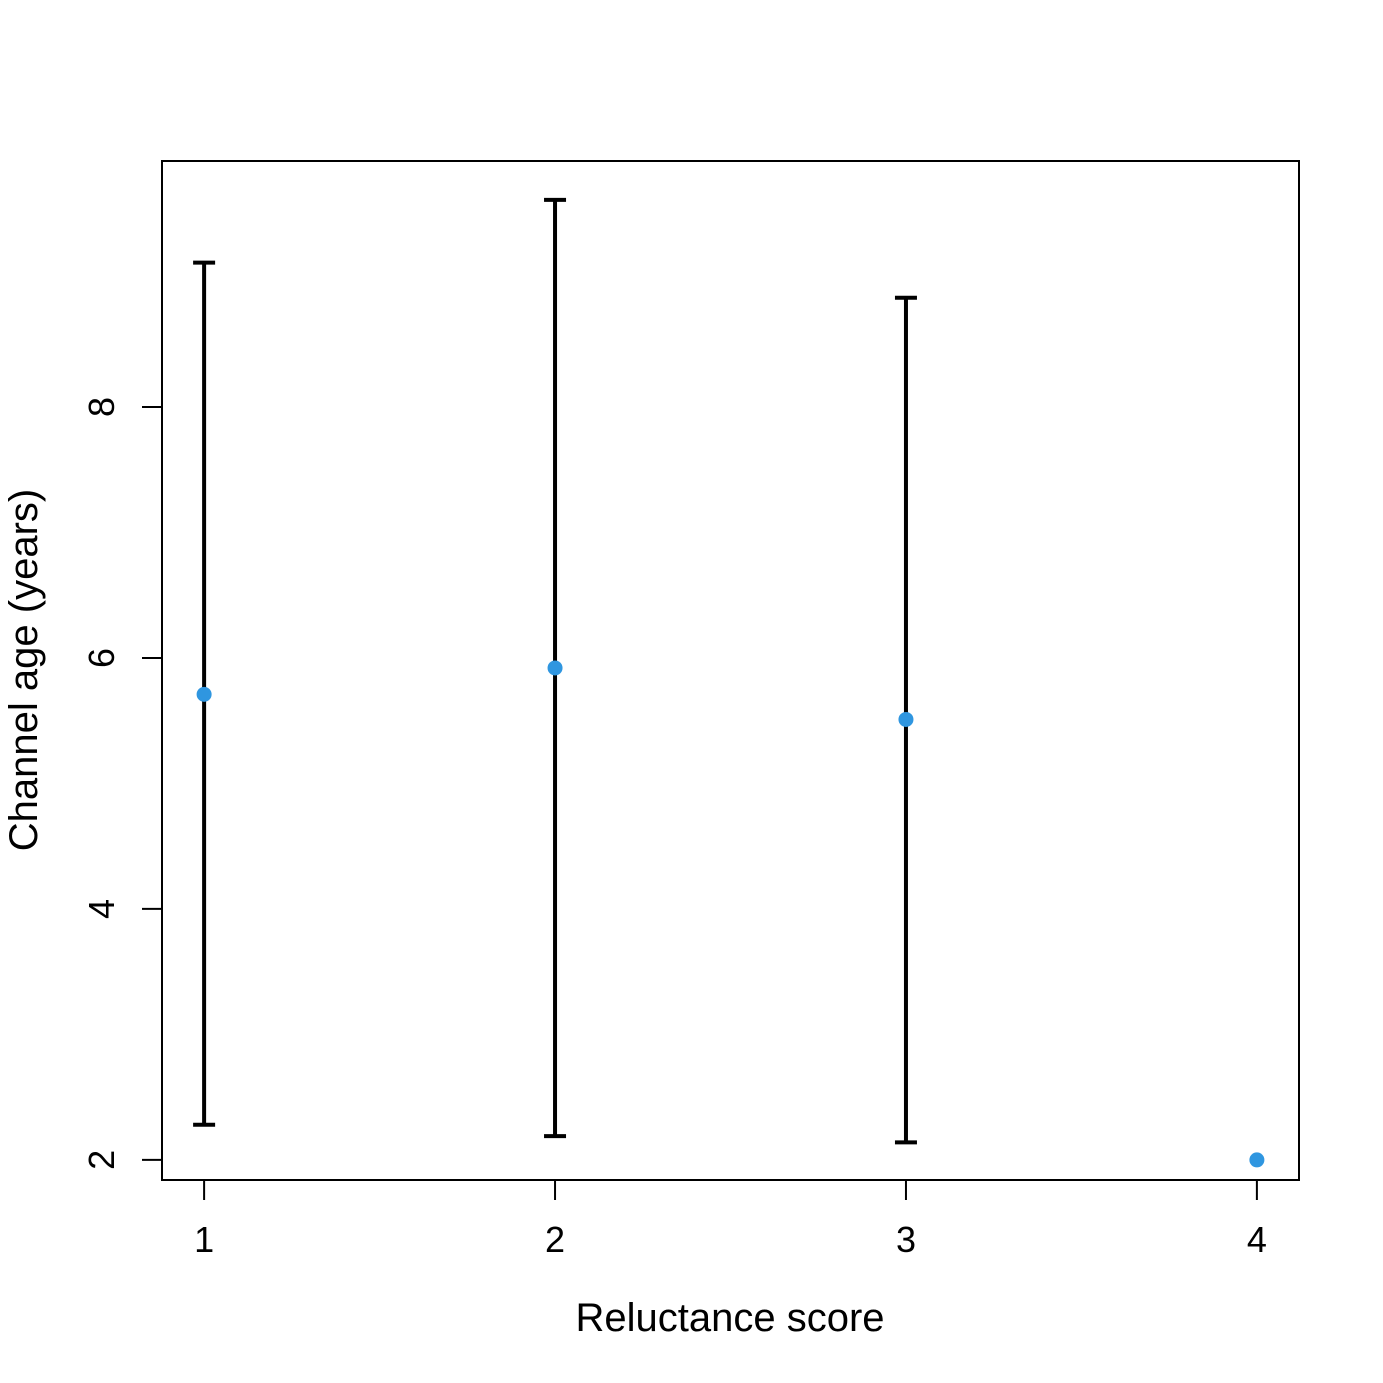 The height and width of the screenshot is (1383, 1383). Describe the element at coordinates (24, 670) in the screenshot. I see `y-axis-label: Channel age (years)` at that location.